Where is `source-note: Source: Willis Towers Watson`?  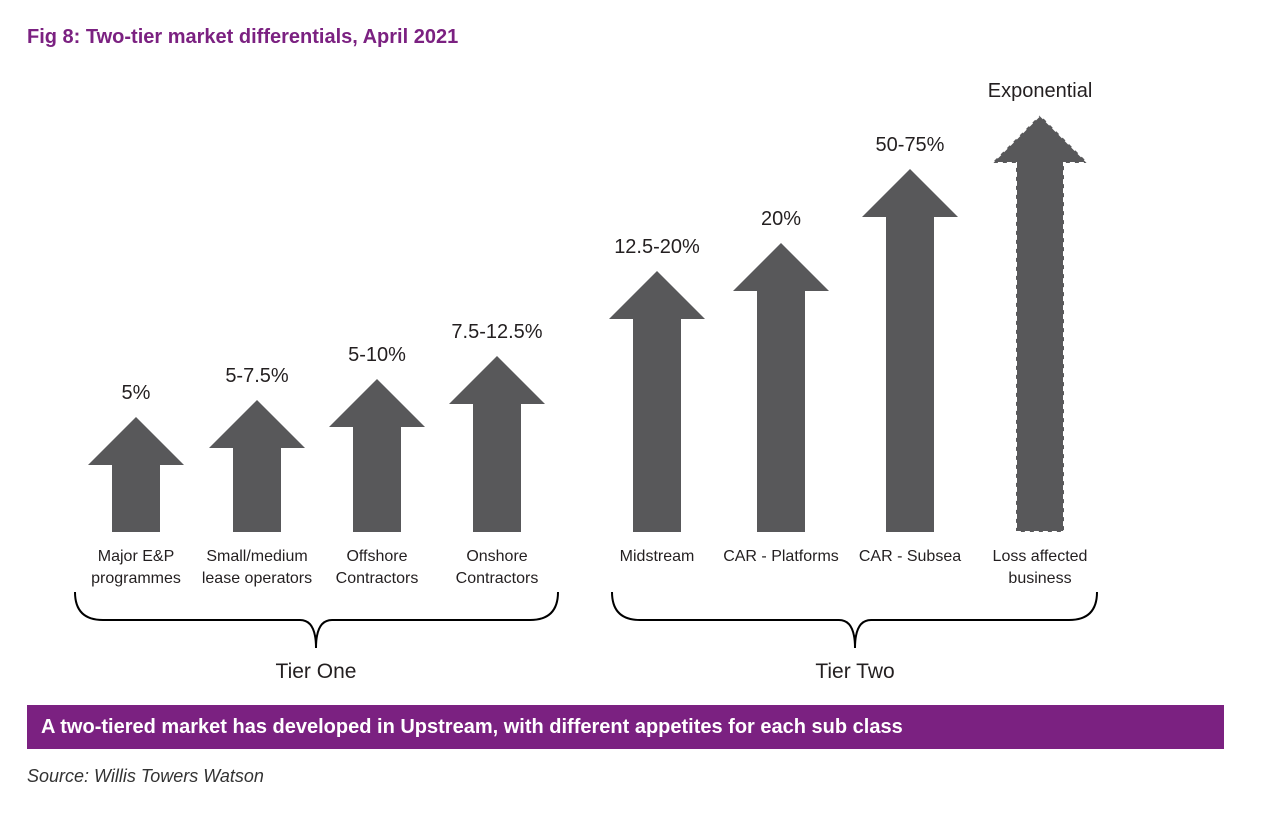 source-note: Source: Willis Towers Watson is located at coordinates (145, 776).